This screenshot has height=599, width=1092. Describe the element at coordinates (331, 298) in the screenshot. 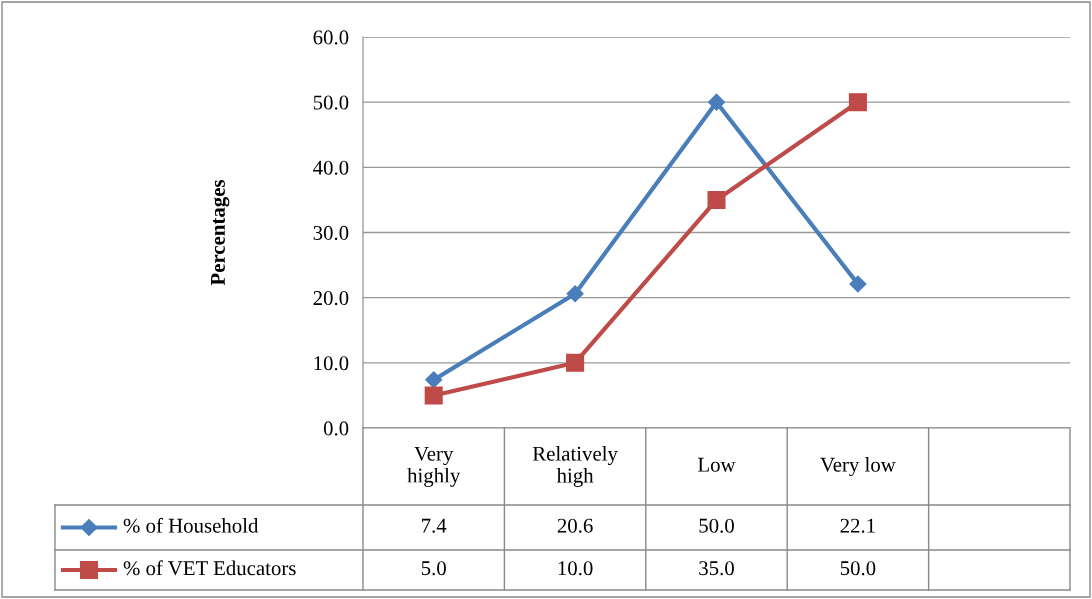

I see `y-tick-label: 20.0` at that location.